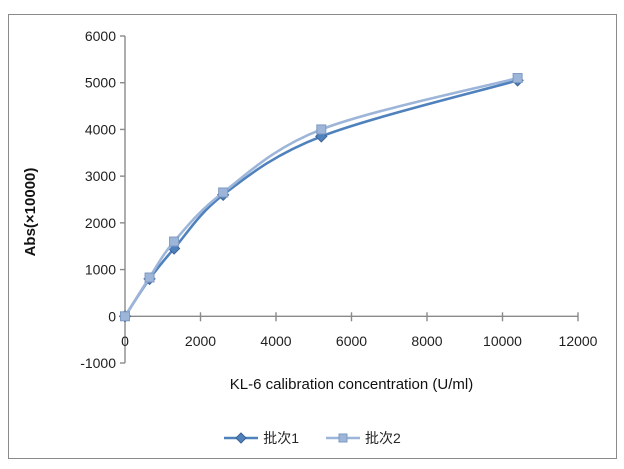 This screenshot has width=624, height=469. I want to click on x-tick-label: 12000, so click(578, 341).